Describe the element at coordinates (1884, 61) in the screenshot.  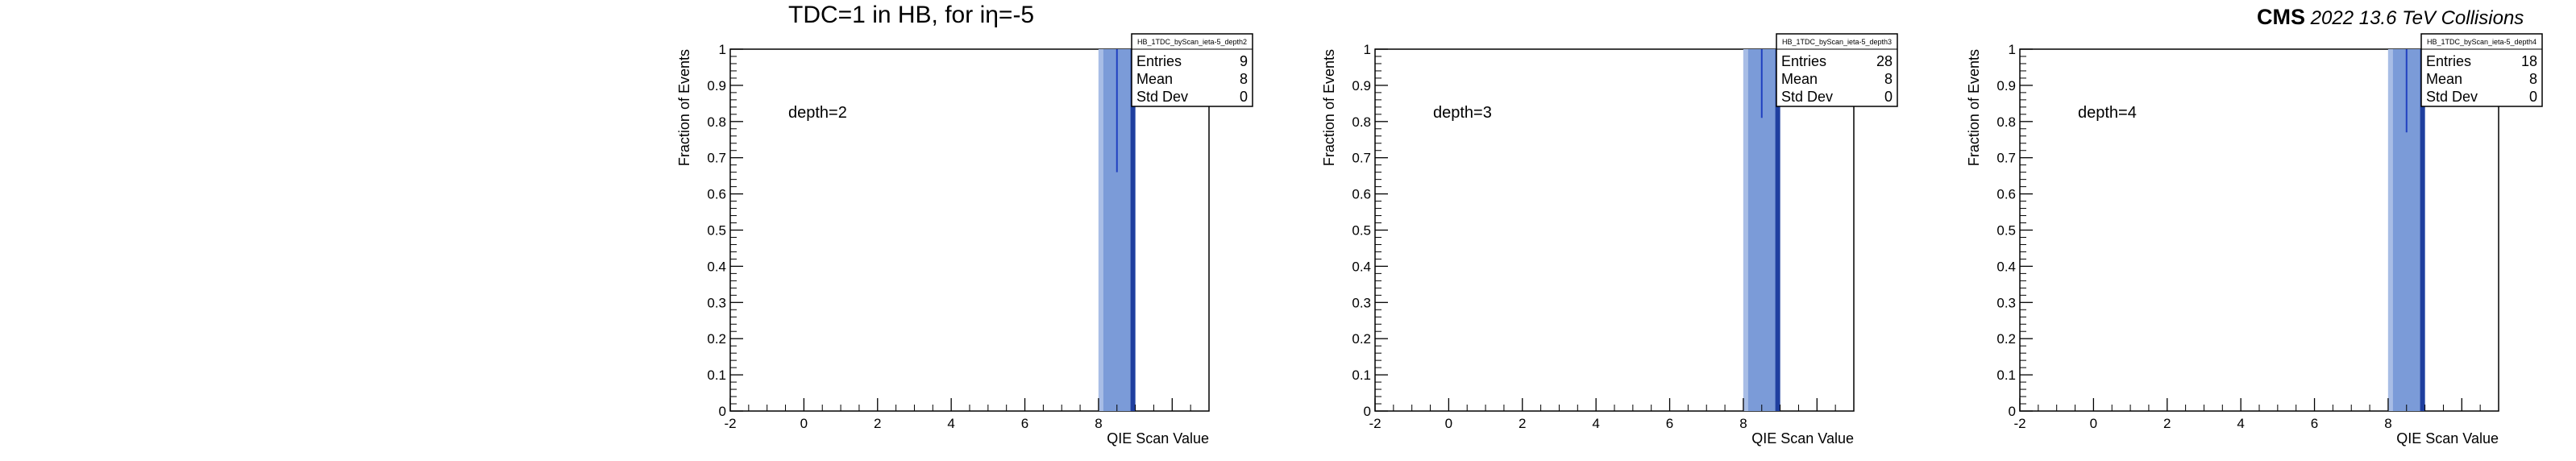
I see `stats-value: 28` at that location.